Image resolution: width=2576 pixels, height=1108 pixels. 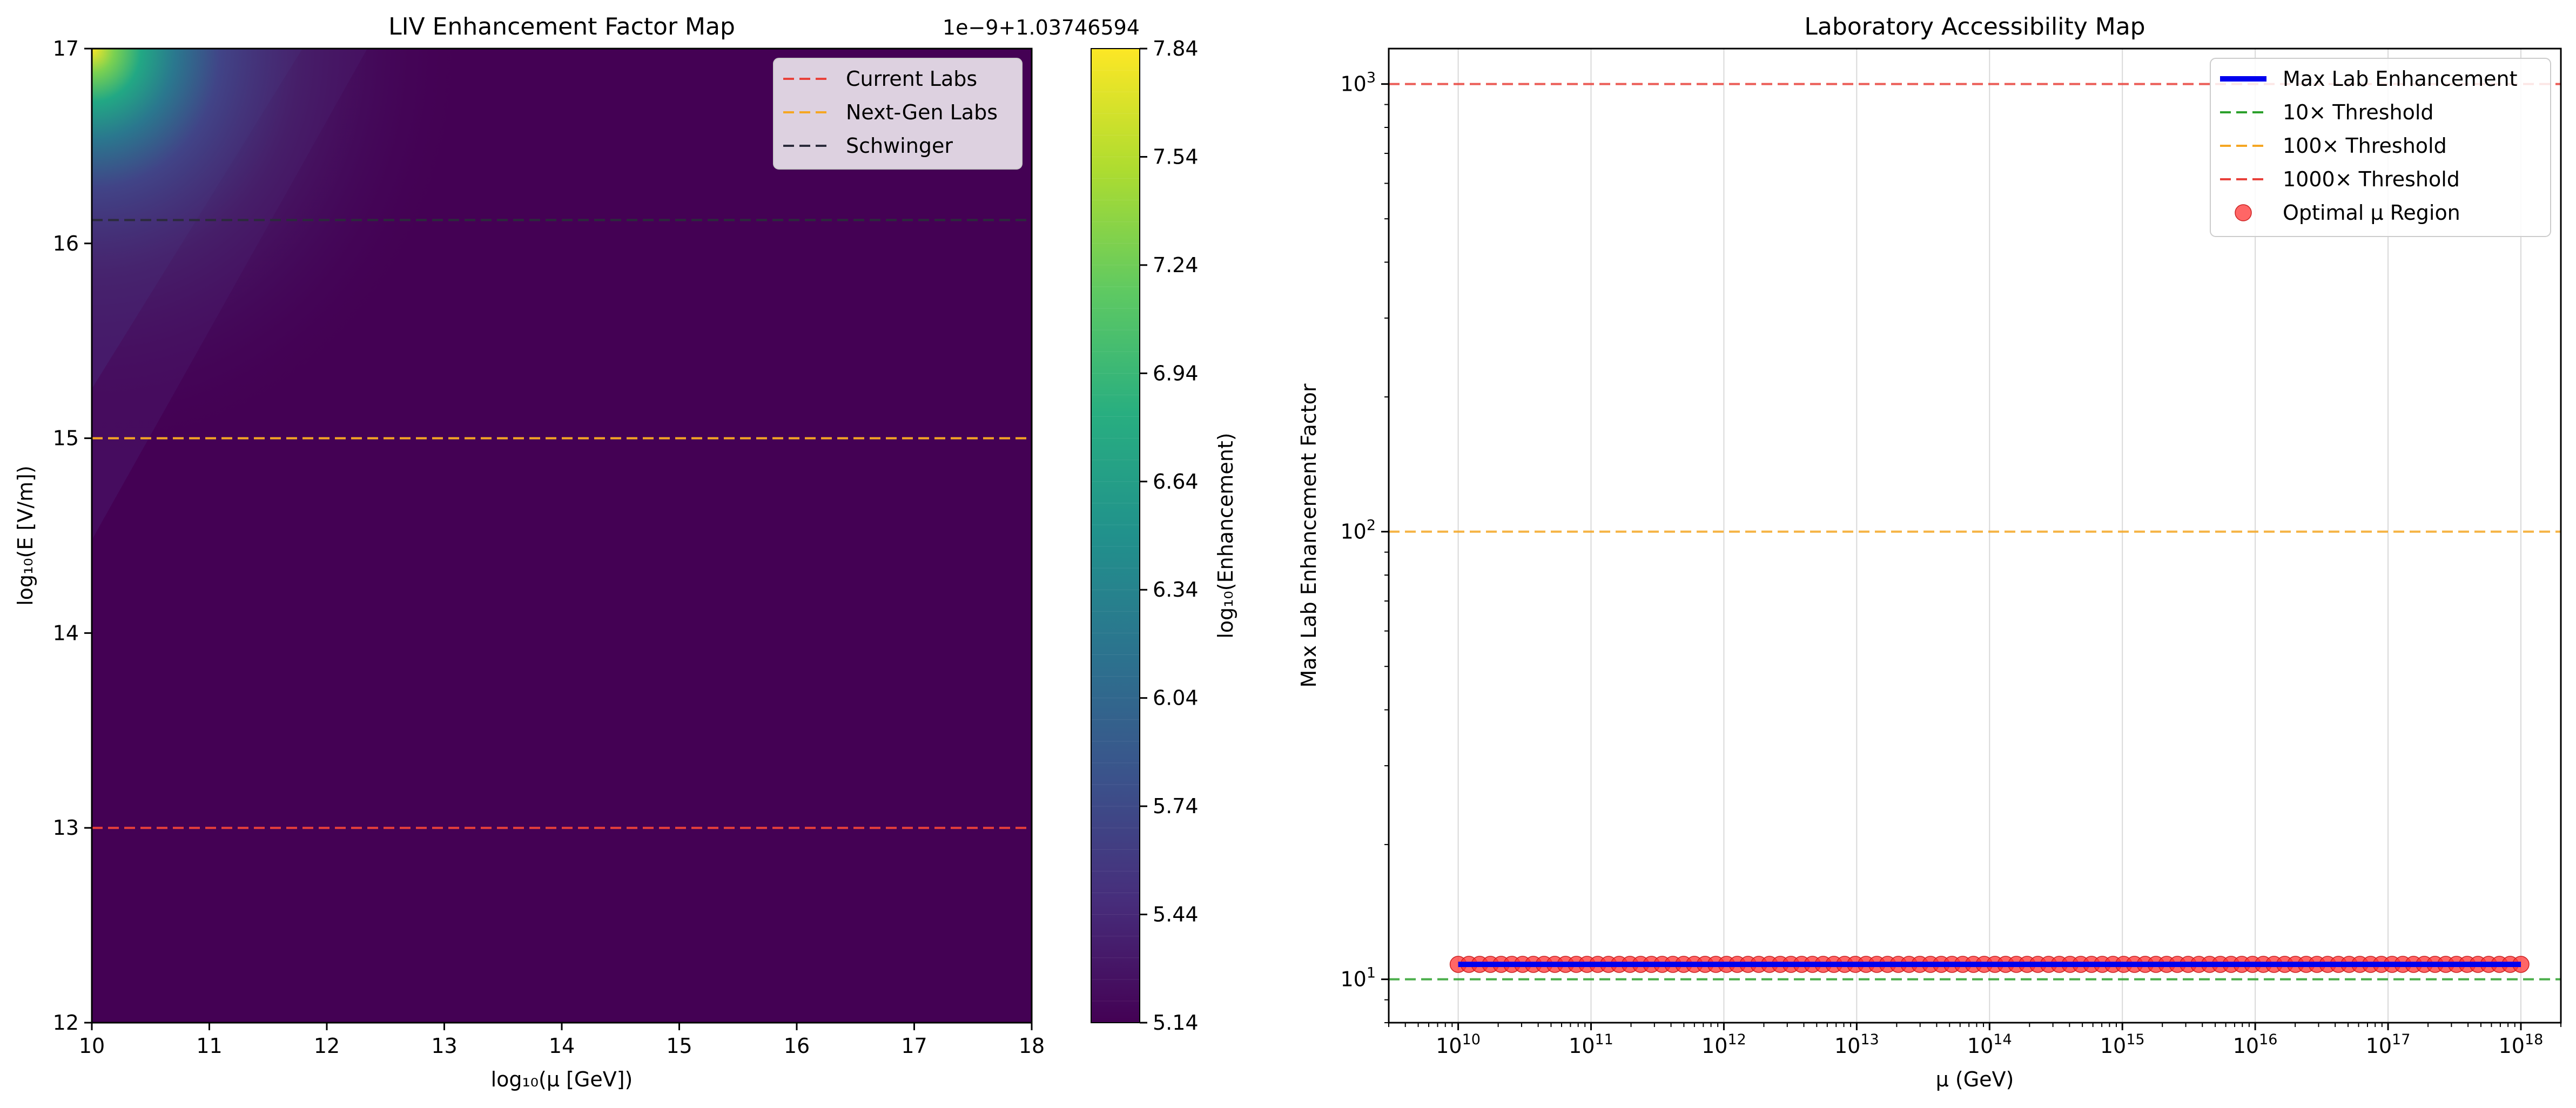 I want to click on right-legend-label: 100× Threshold, so click(x=2365, y=146).